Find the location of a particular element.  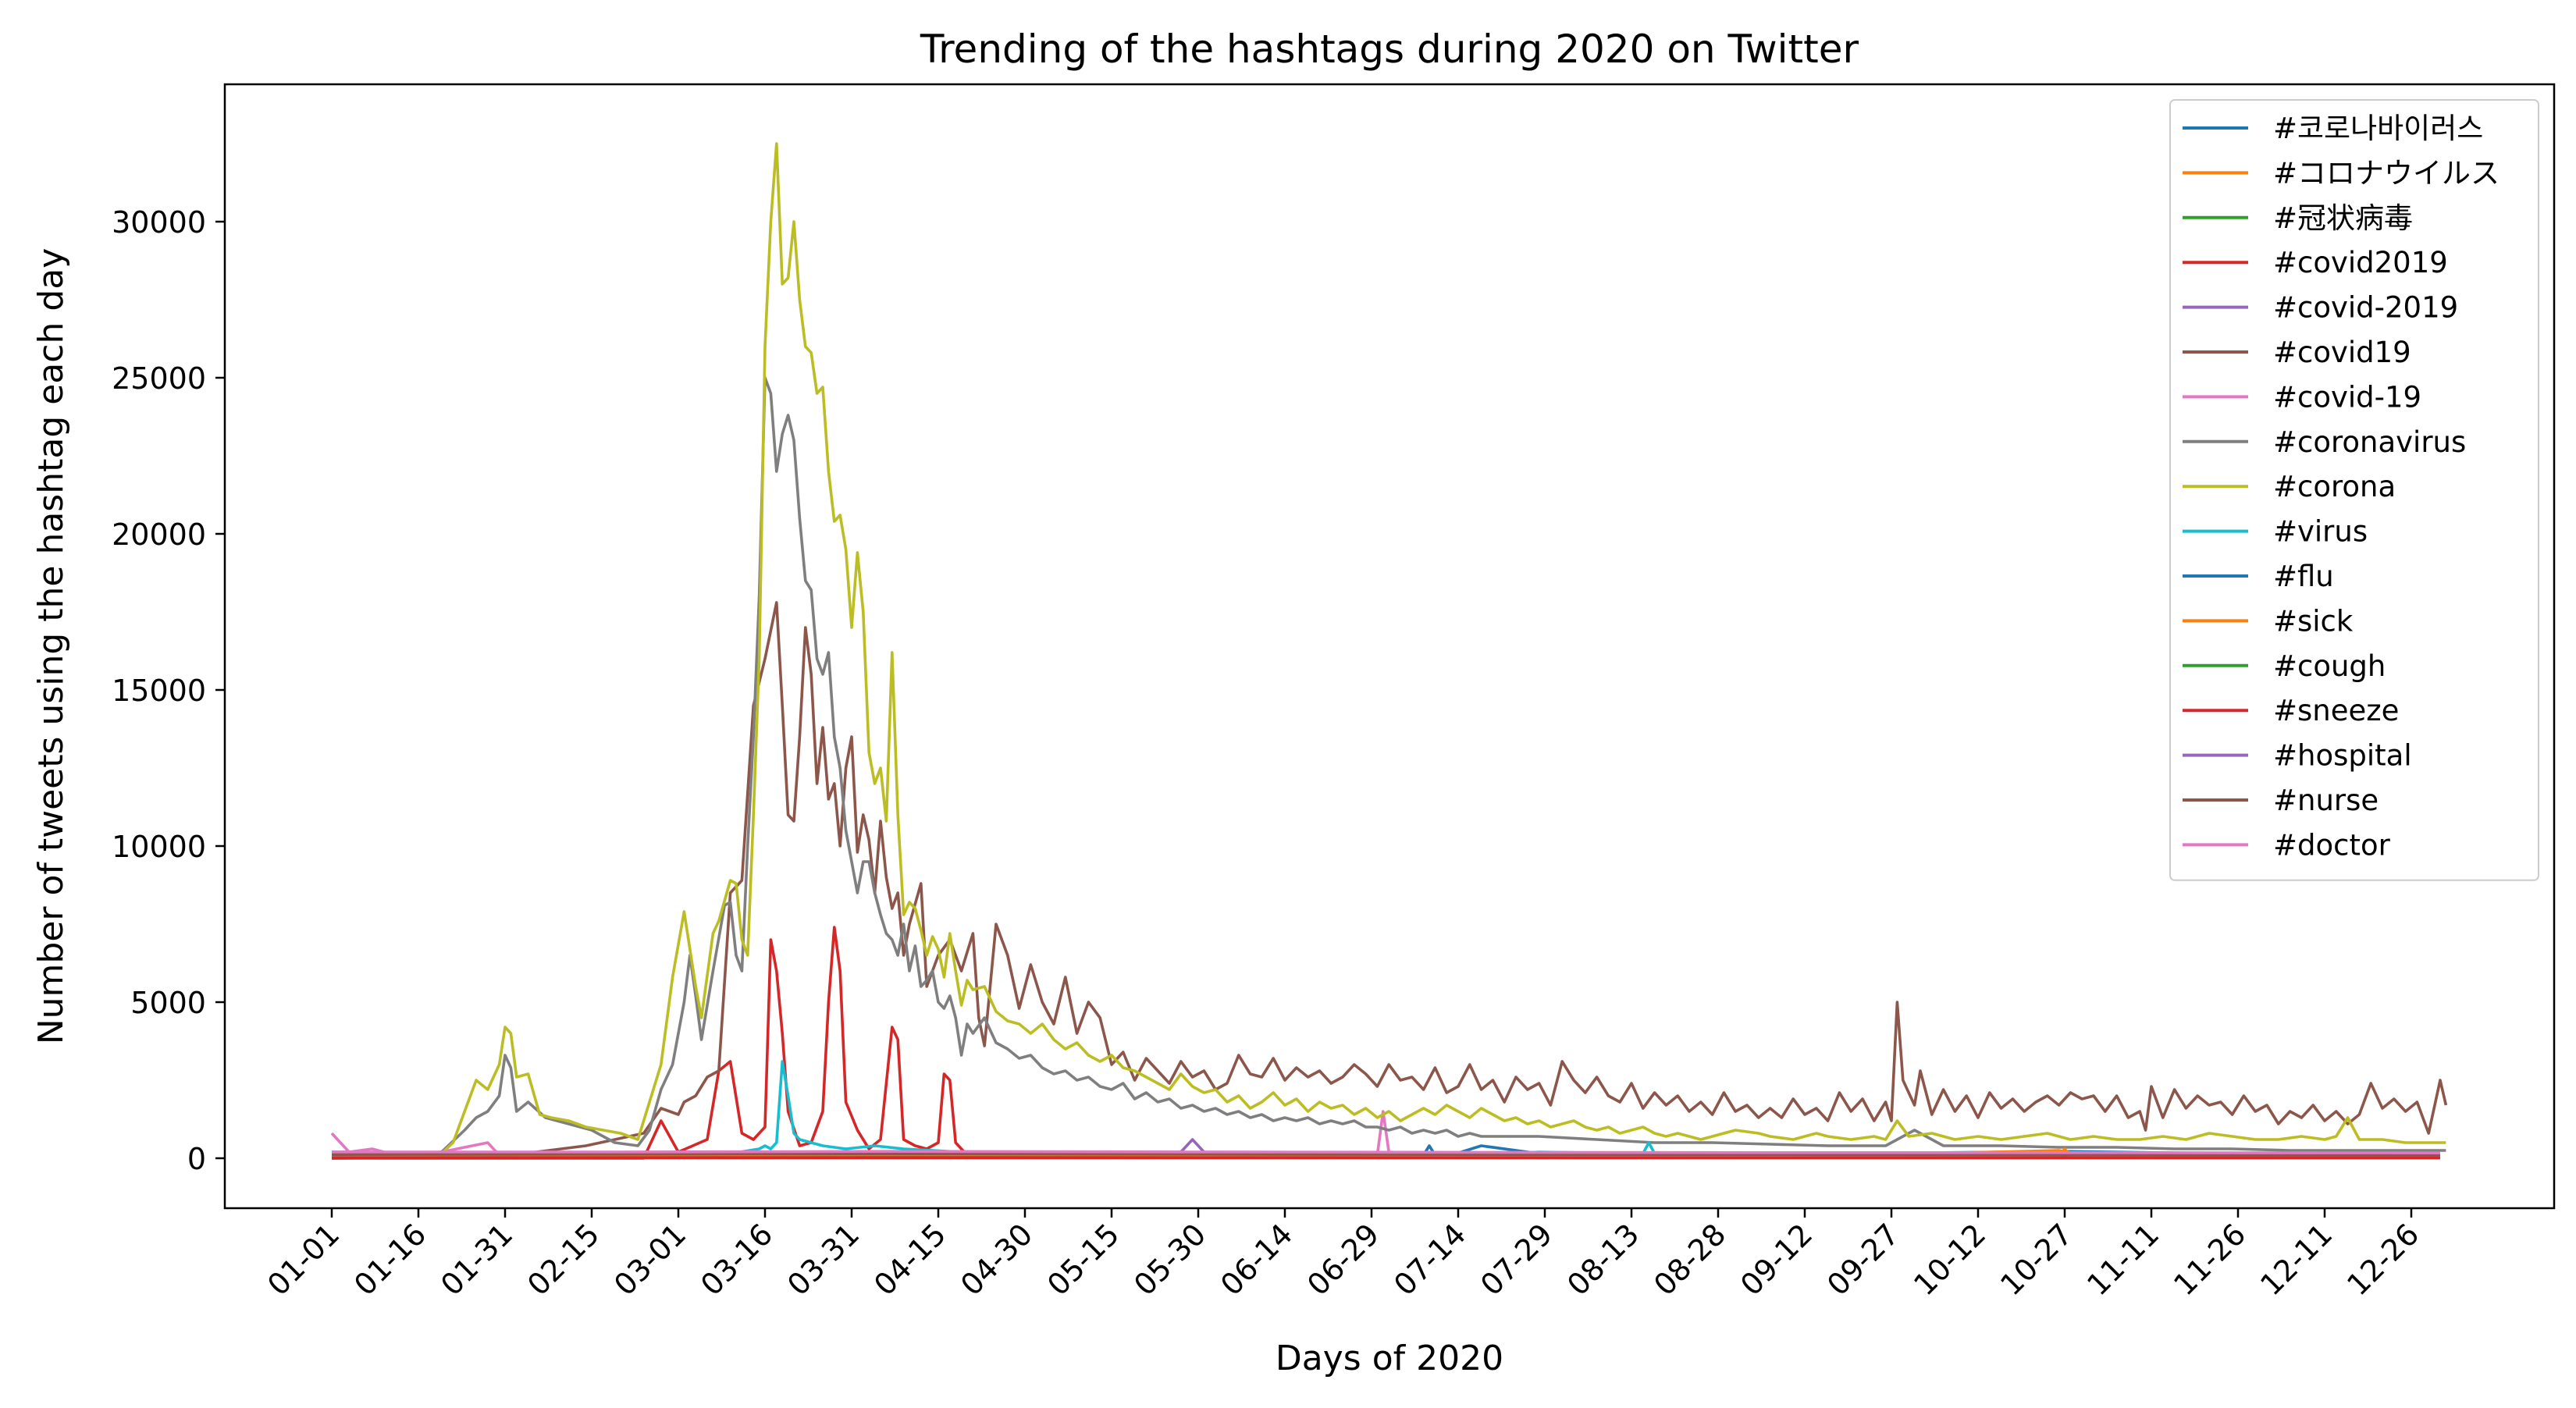

x-axis-label: Days of 2020 is located at coordinates (1389, 1358).